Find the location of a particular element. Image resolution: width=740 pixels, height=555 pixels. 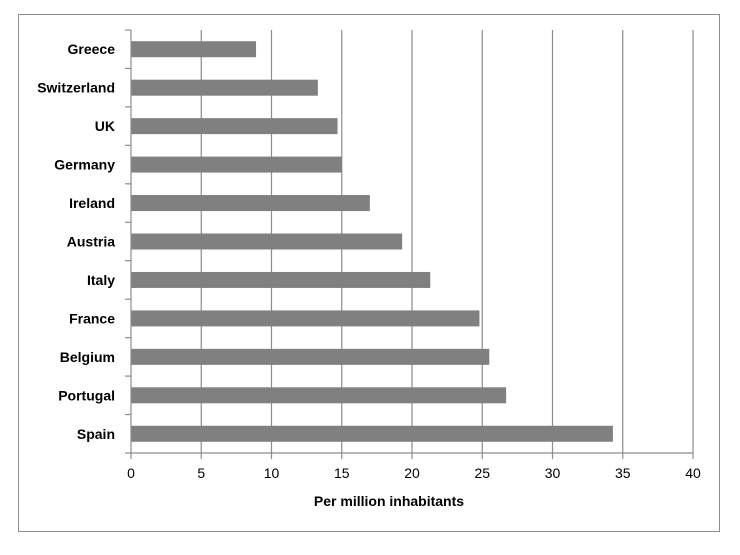

bar-germany is located at coordinates (236, 164).